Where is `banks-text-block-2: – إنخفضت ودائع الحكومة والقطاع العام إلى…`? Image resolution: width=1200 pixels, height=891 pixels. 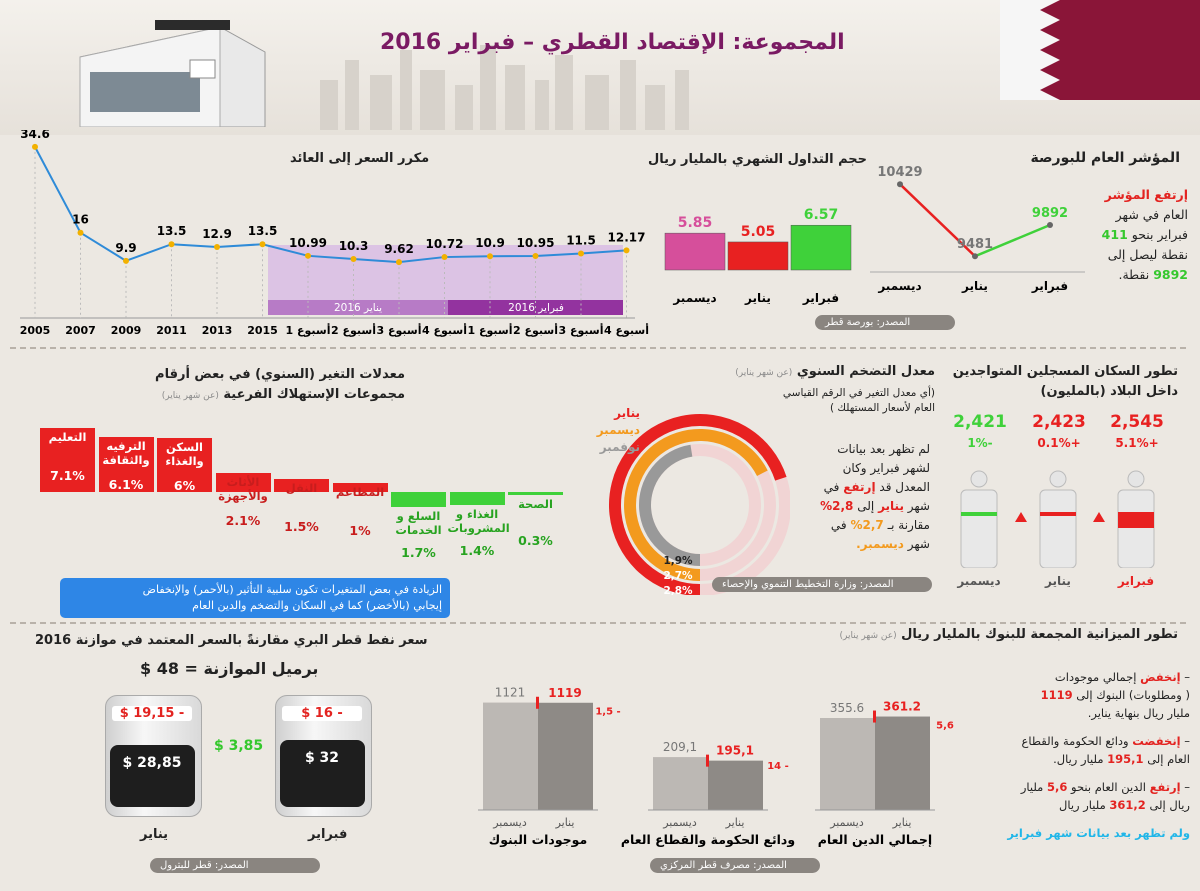
banks-text-block-2: – إنخفضت ودائع الحكومة والقطاع العام إلى… is located at coordinates (1105, 750).